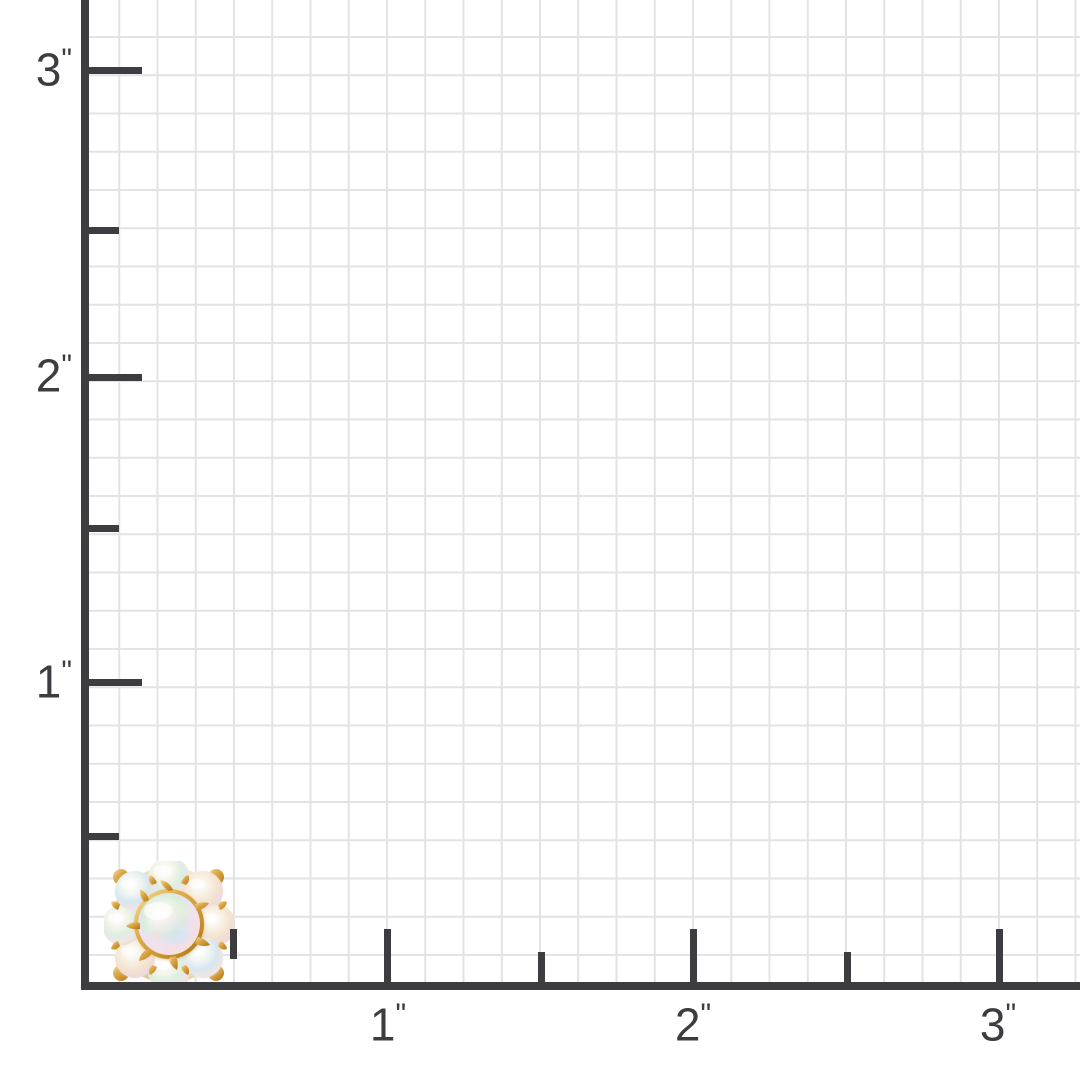 This screenshot has width=1080, height=1080. I want to click on y-axis-label-2-value: 2, so click(48, 375).